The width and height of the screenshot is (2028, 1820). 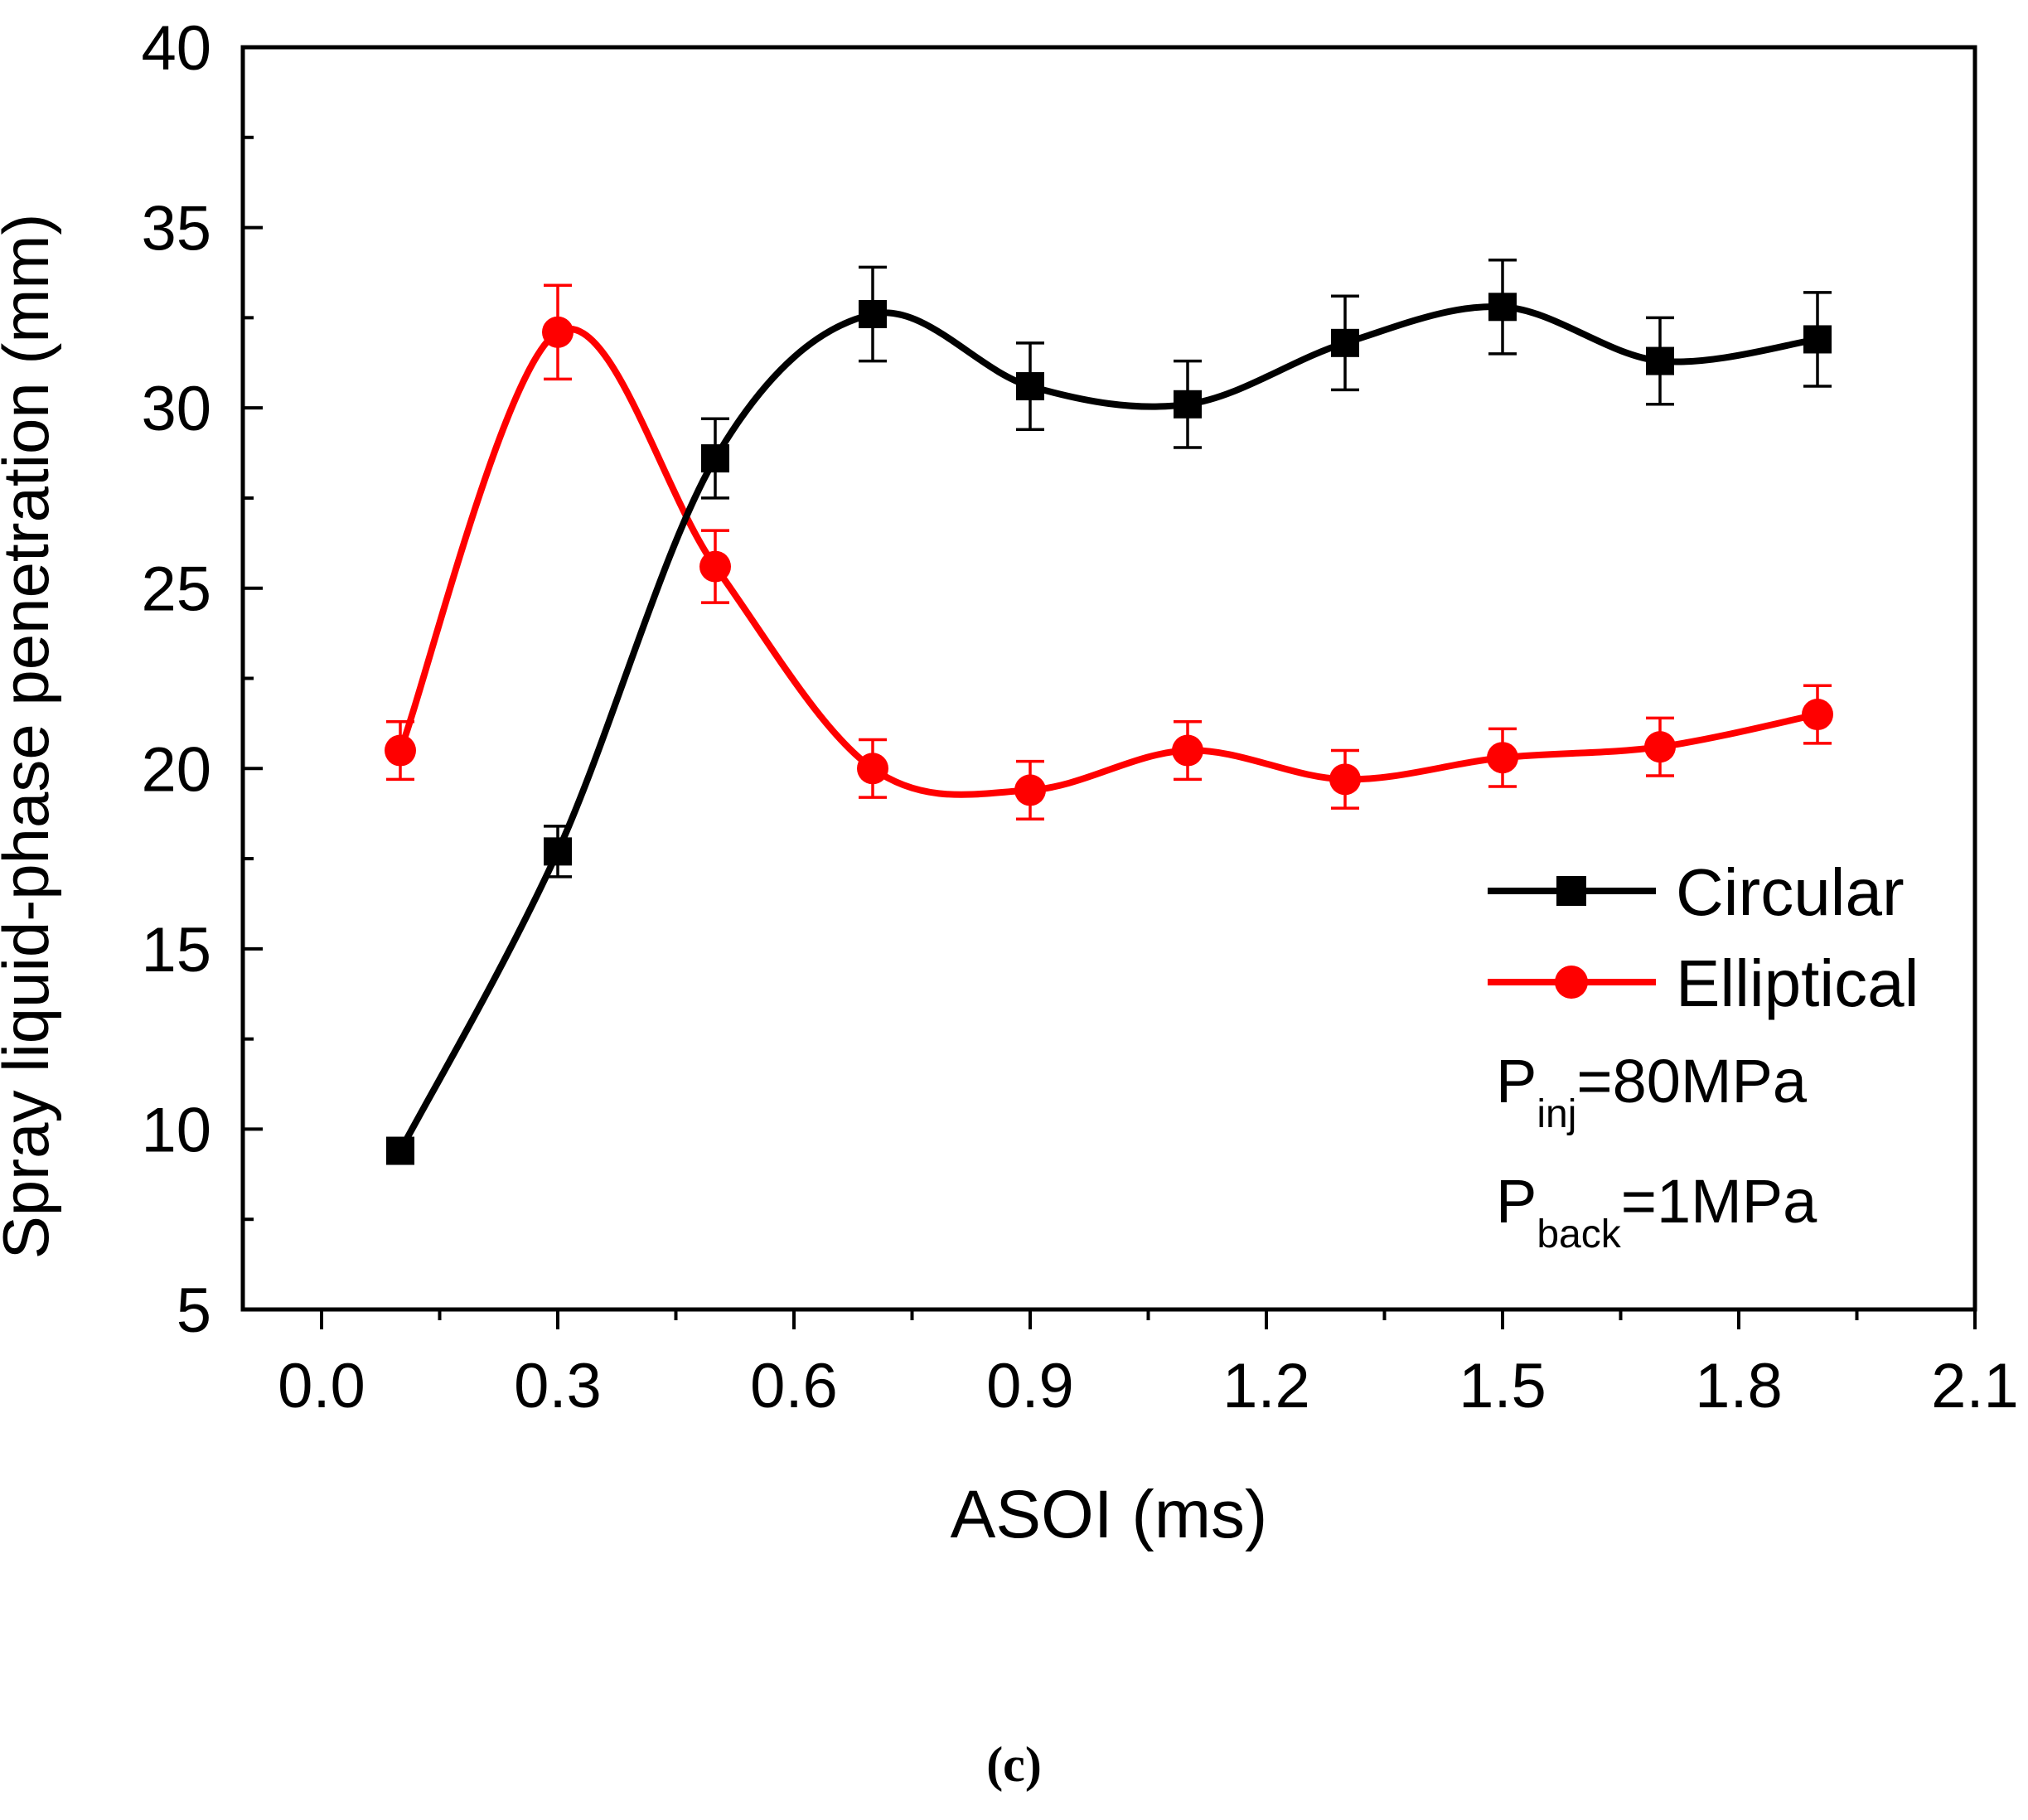 I want to click on legend-label-elliptical: Elliptical, so click(x=1797, y=983).